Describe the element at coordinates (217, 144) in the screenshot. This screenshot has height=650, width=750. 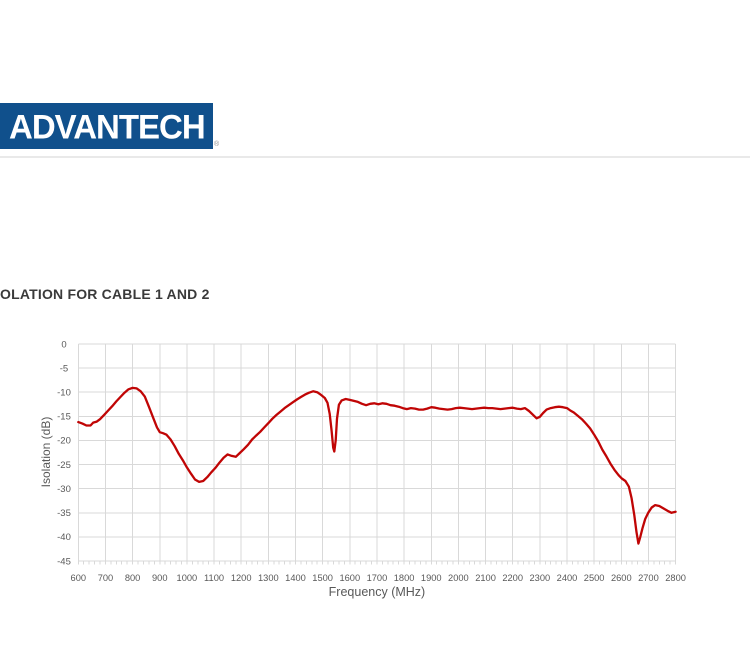
I see `registered-trademark-icon: ®` at that location.